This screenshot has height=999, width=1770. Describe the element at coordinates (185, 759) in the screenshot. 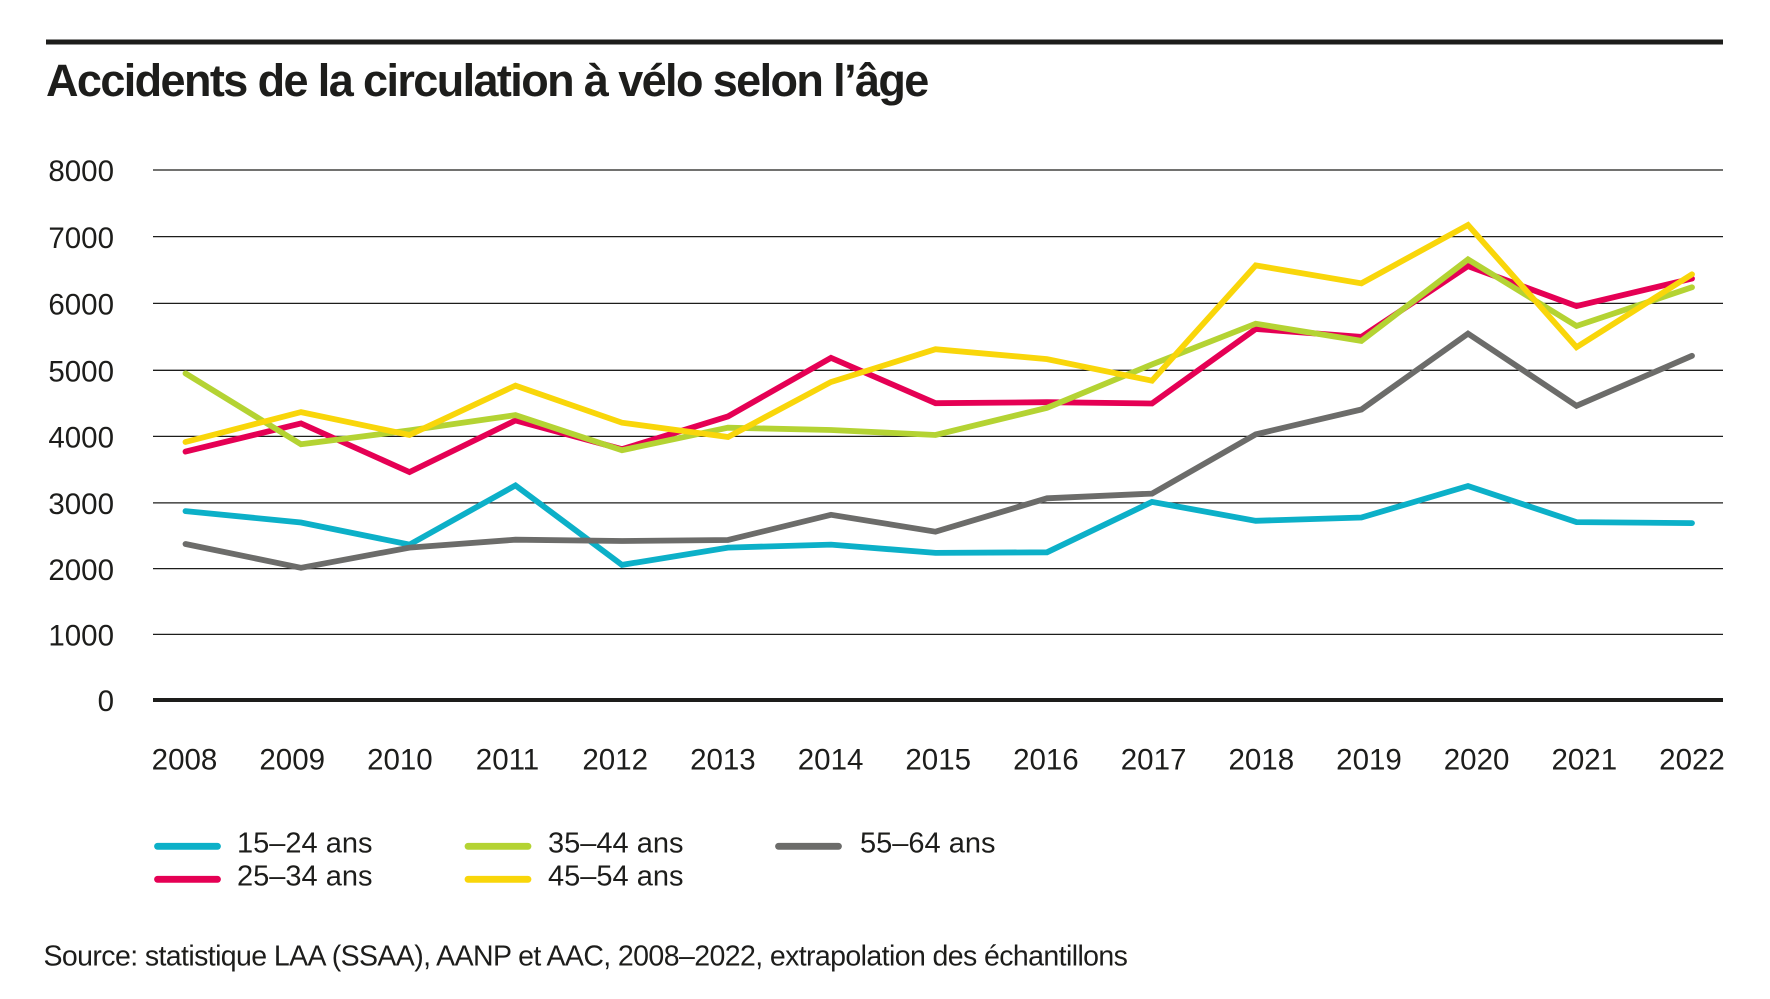

I see `svg-text: 2008` at that location.